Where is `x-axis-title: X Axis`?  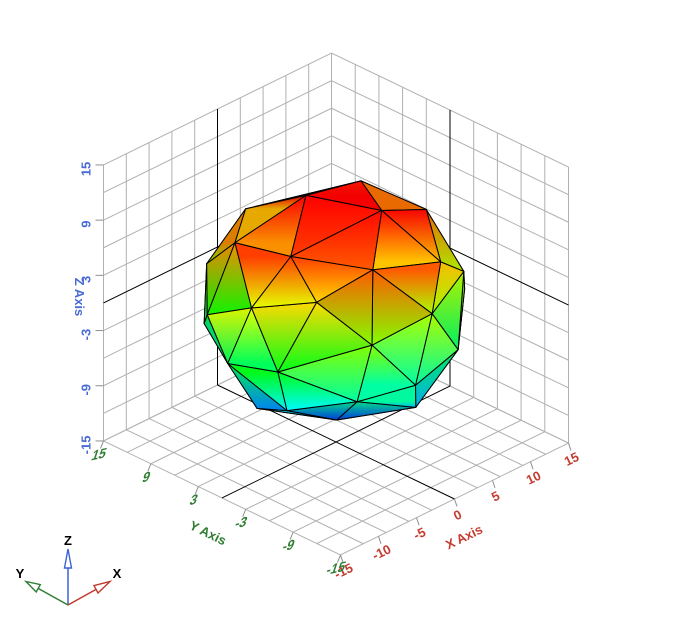 x-axis-title: X Axis is located at coordinates (464, 537).